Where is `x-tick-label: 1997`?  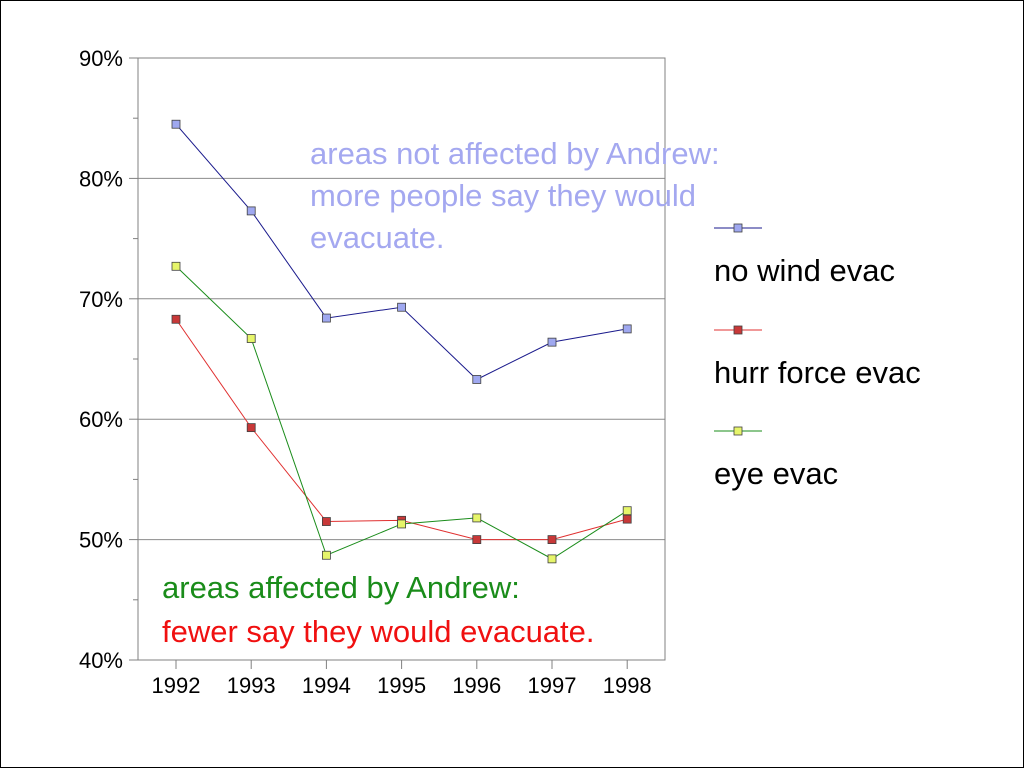 x-tick-label: 1997 is located at coordinates (552, 685).